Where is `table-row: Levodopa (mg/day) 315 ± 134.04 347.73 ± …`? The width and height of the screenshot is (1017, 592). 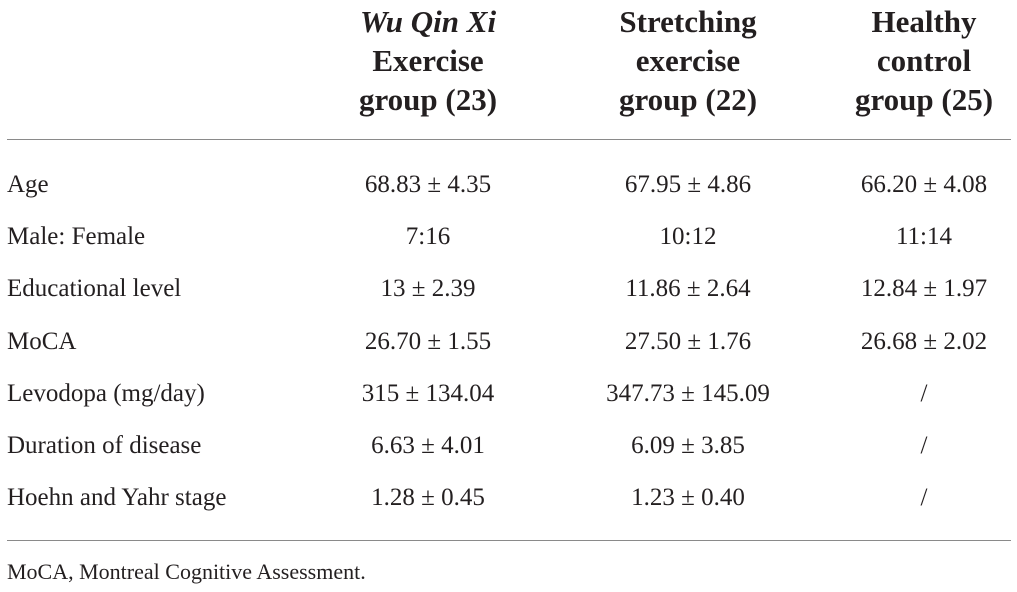
table-row: Levodopa (mg/day) 315 ± 134.04 347.73 ± … is located at coordinates (508, 405).